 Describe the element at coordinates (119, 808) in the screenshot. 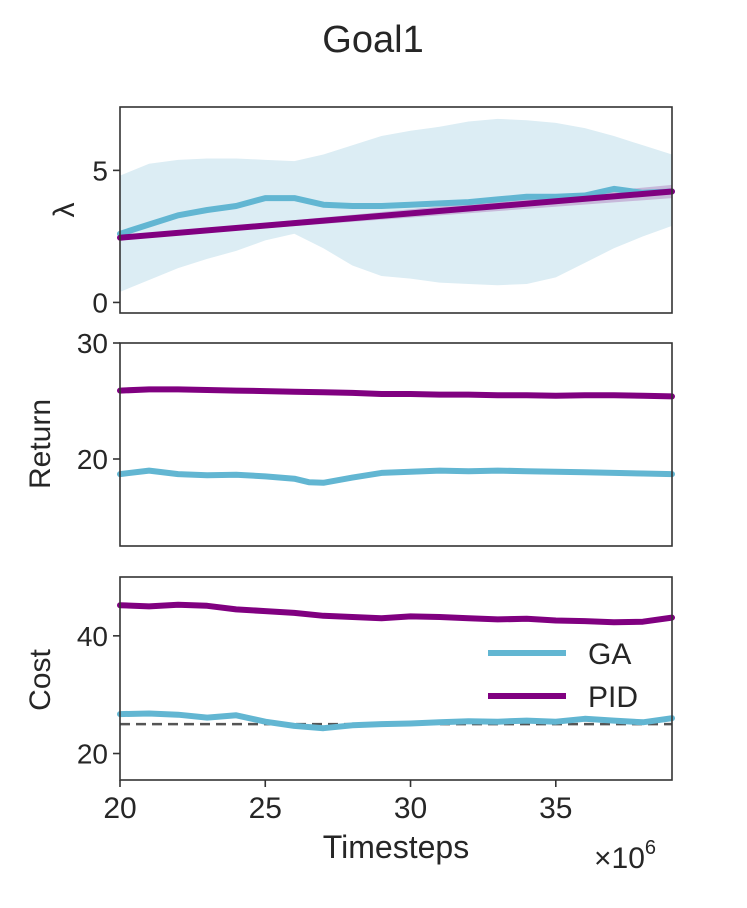

I see `xtick-label: 20` at that location.